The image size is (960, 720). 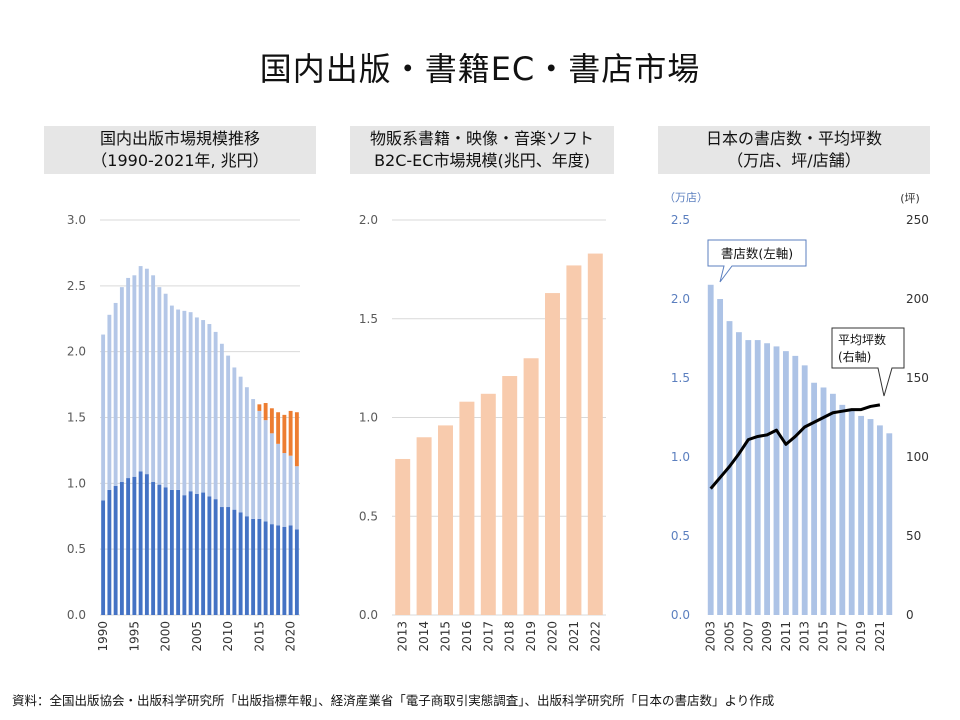 What do you see at coordinates (467, 636) in the screenshot?
I see `chart2-x-tick: 2016` at bounding box center [467, 636].